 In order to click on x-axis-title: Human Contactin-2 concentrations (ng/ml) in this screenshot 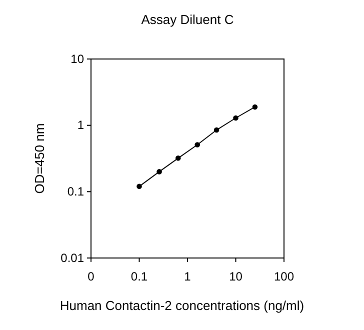, I will do `click(182, 305)`.